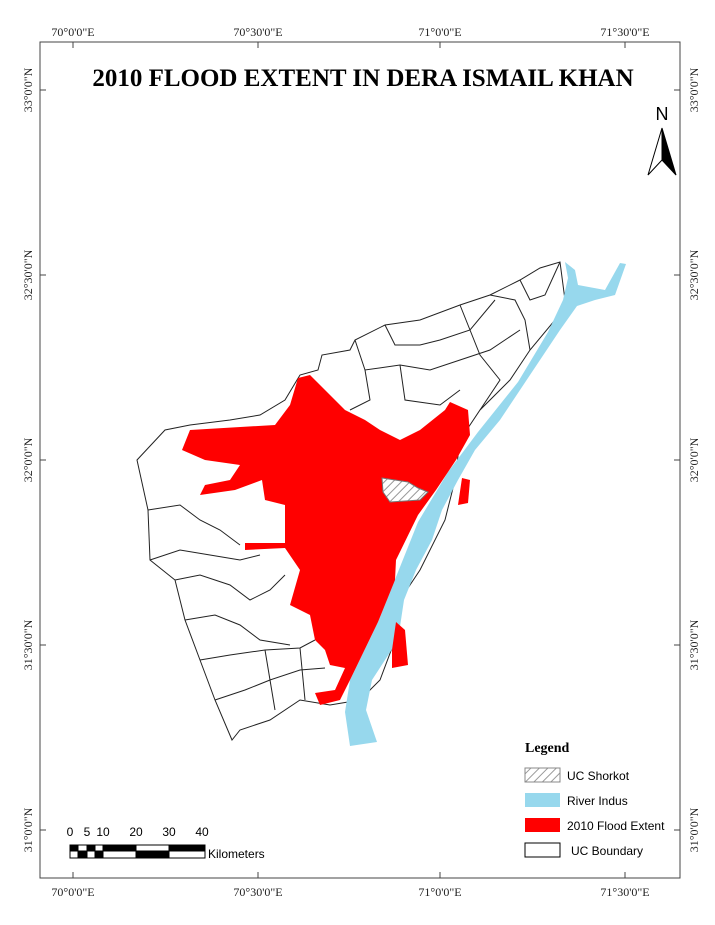 This screenshot has width=715, height=925. What do you see at coordinates (598, 776) in the screenshot?
I see `legend-label: UC Shorkot` at bounding box center [598, 776].